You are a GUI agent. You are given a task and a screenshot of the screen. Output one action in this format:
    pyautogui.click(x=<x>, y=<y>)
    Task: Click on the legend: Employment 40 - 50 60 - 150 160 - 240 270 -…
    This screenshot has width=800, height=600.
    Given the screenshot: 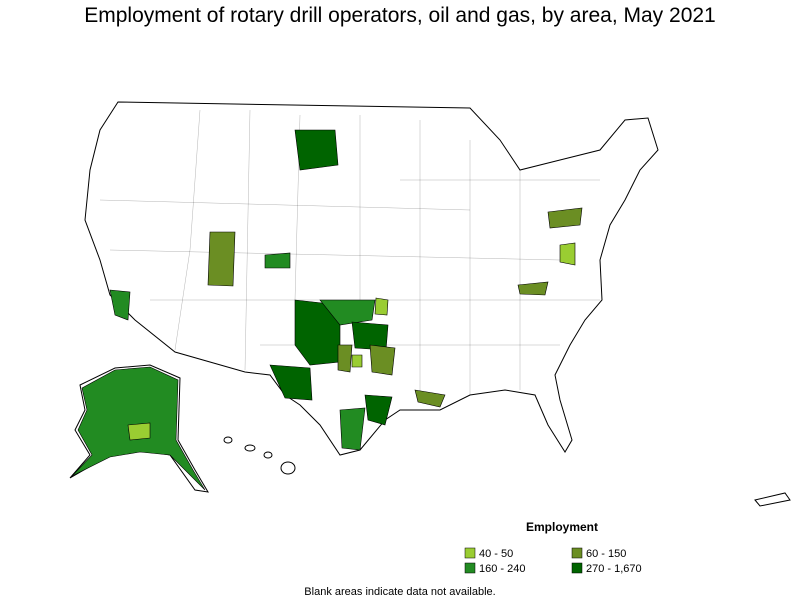 What is the action you would take?
    pyautogui.click(x=553, y=547)
    